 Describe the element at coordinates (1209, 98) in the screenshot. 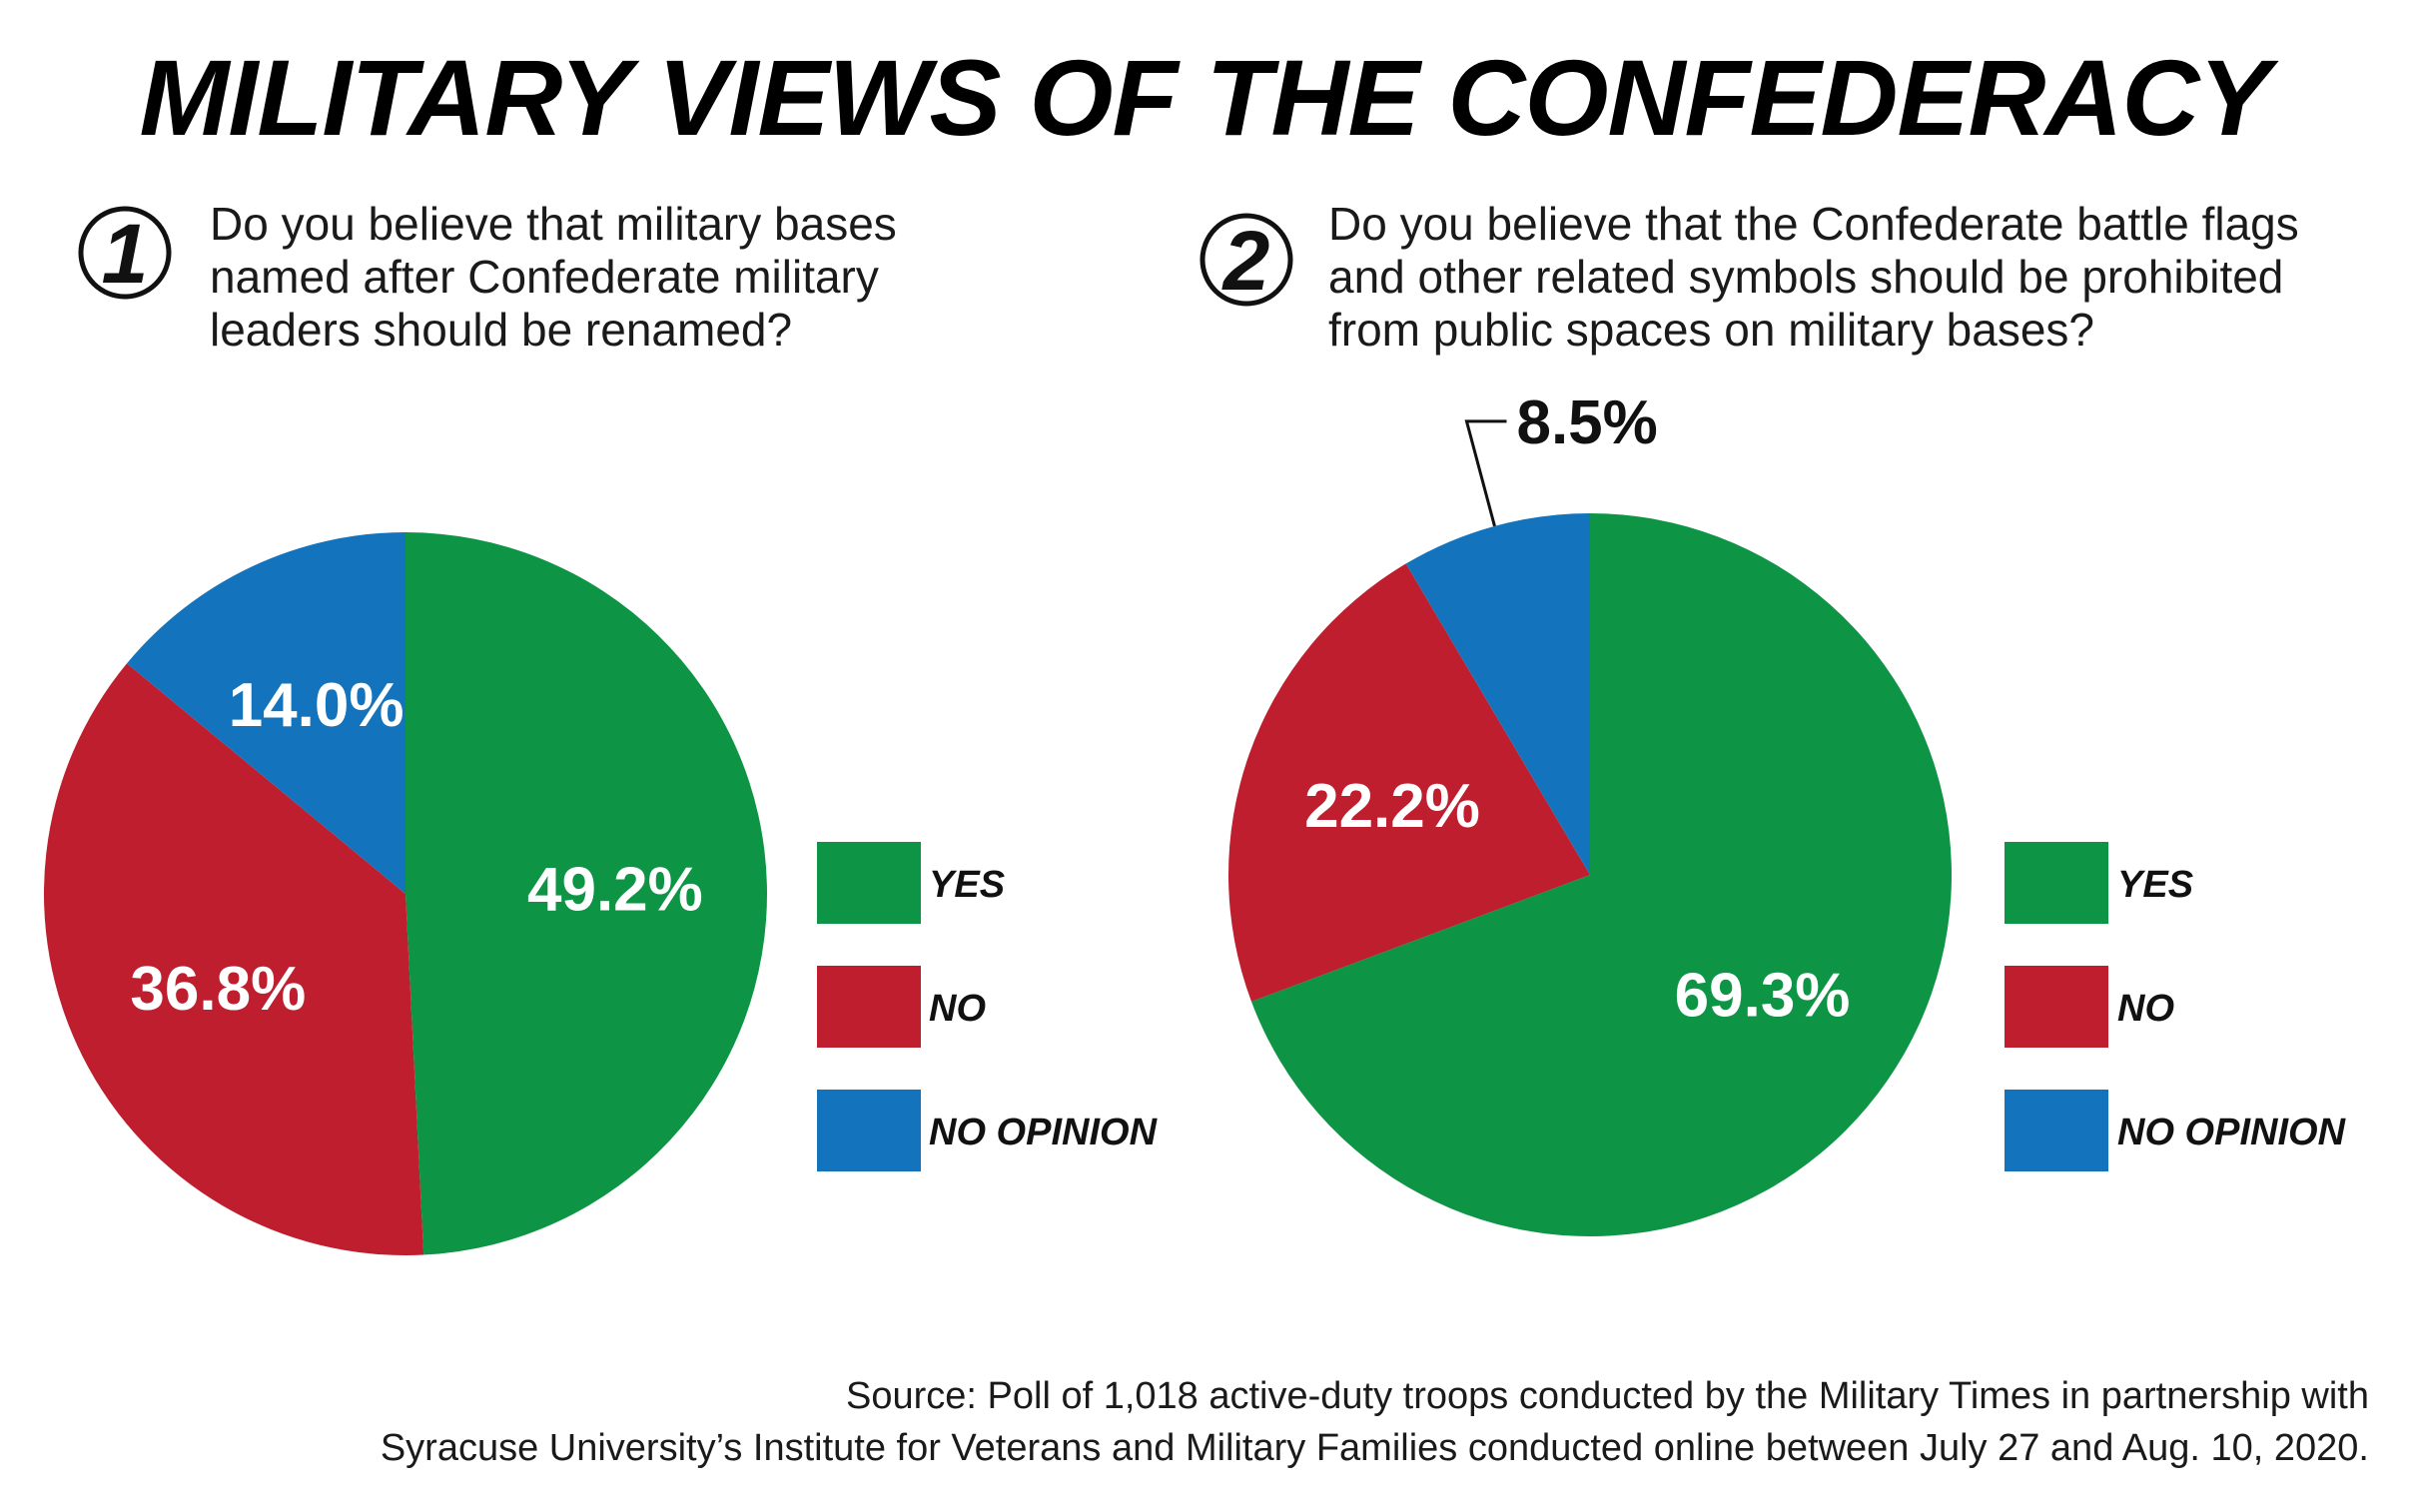

I see `page-title: MILITARY VIEWS OF THE CONFEDERACY` at that location.